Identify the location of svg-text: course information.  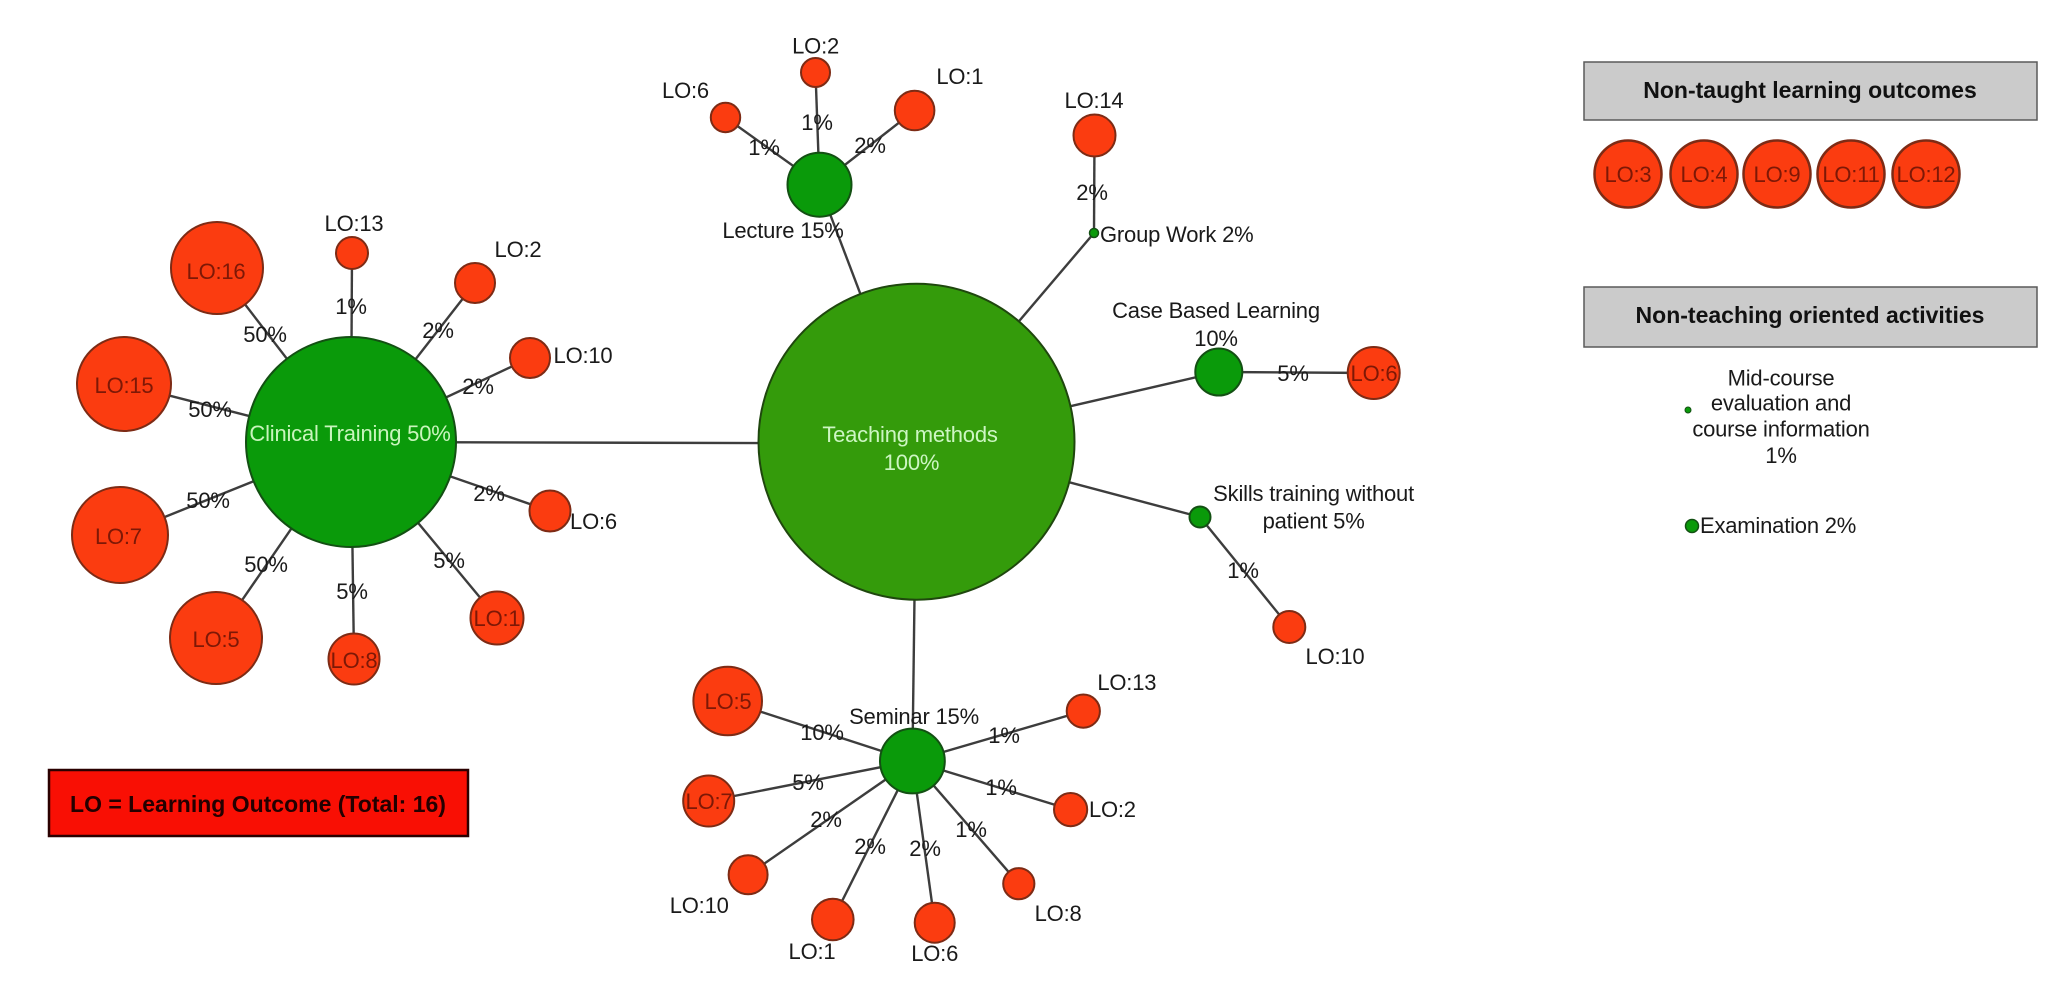
(1780, 429).